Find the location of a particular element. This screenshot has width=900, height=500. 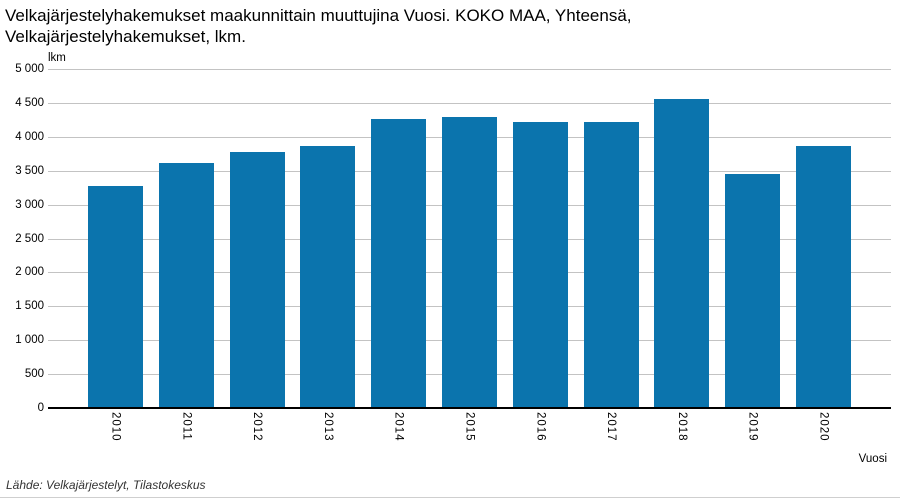

y-tick-label-1500: 1 500 is located at coordinates (29, 306).